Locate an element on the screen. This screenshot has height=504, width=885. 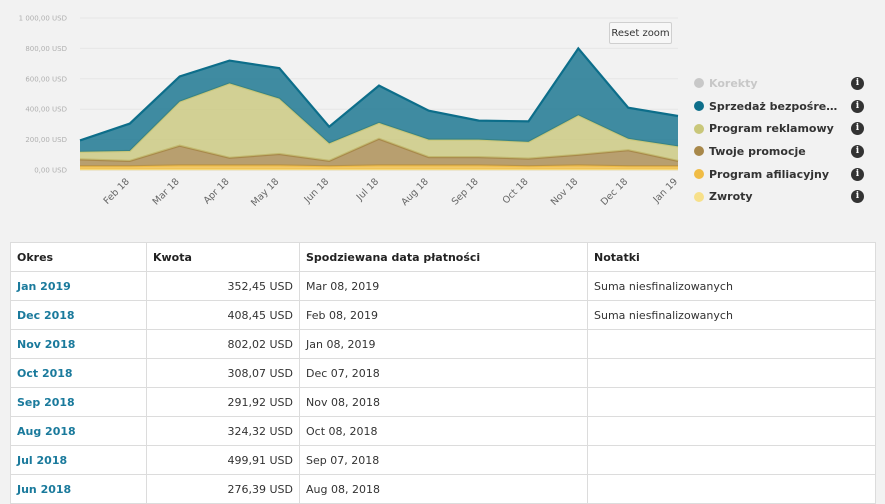
table-row: Jun 2018 276,39 USD Aug 08, 2018 is located at coordinates (443, 489).